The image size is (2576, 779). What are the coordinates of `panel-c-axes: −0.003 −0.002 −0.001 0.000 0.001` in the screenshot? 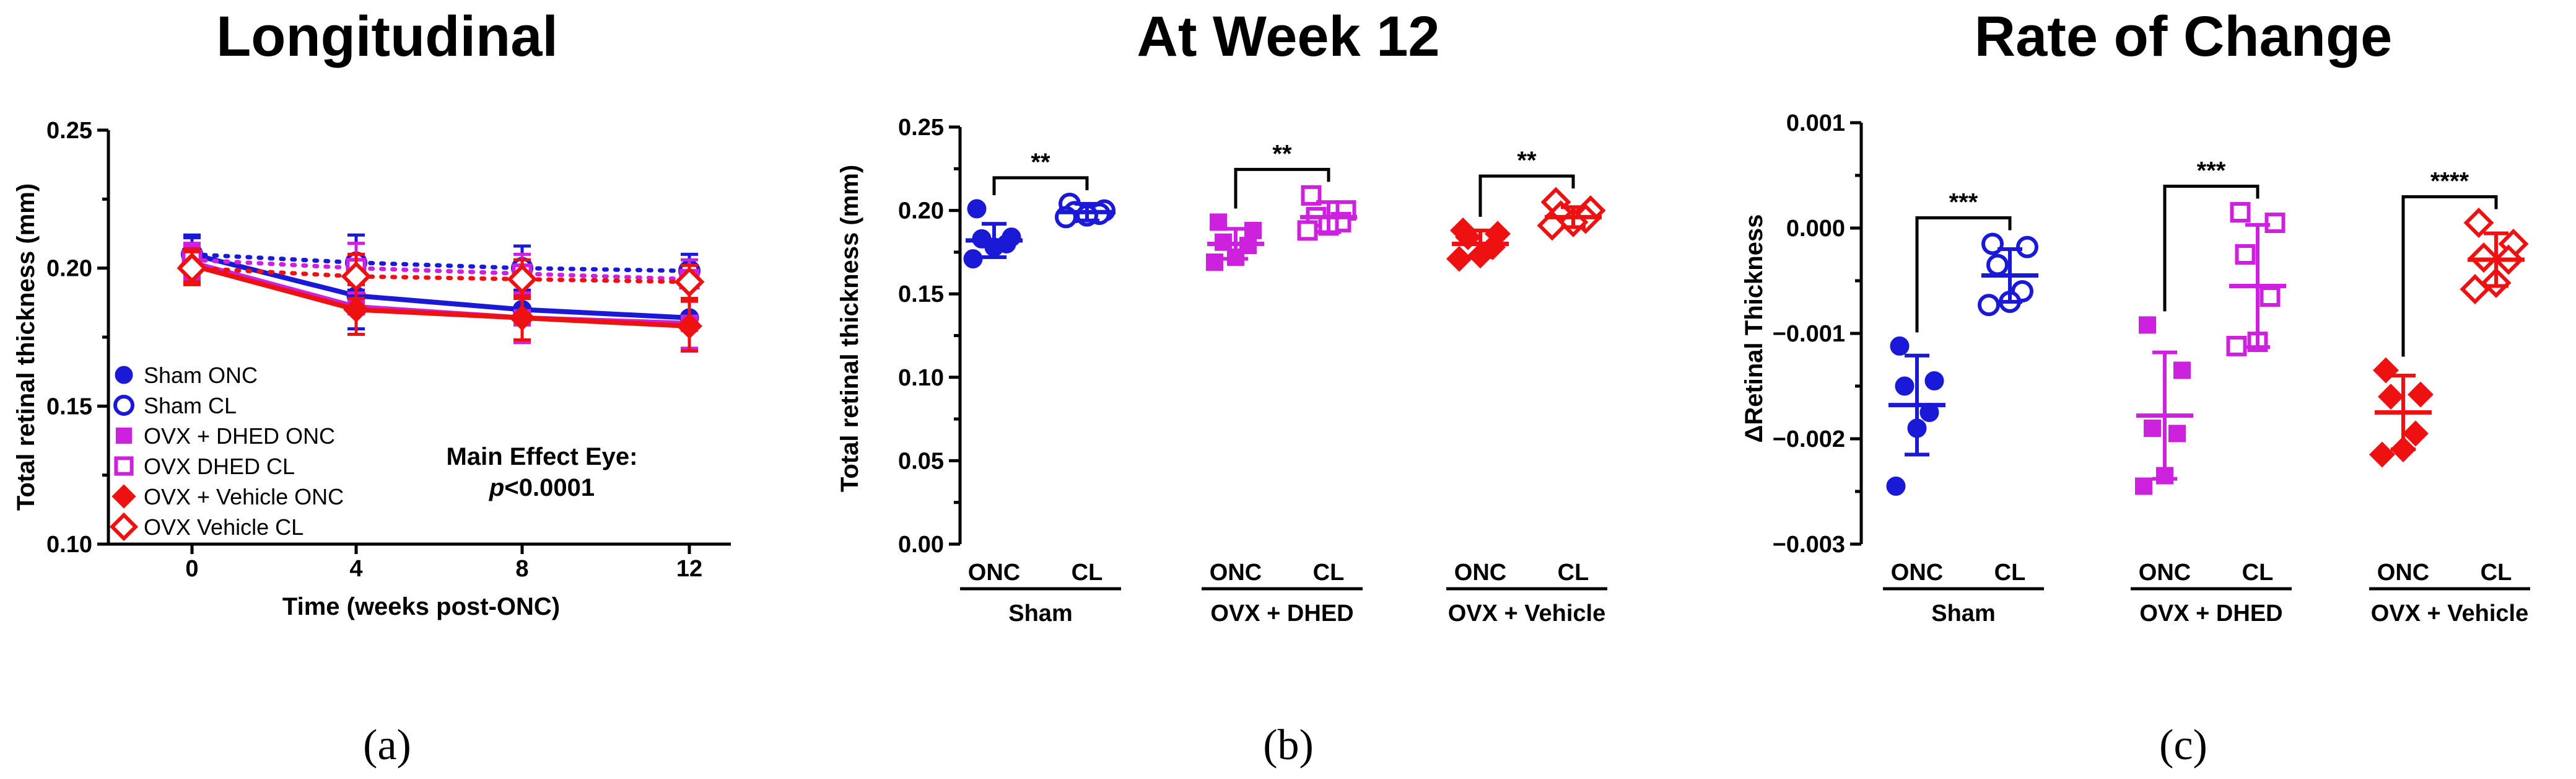 It's located at (1818, 334).